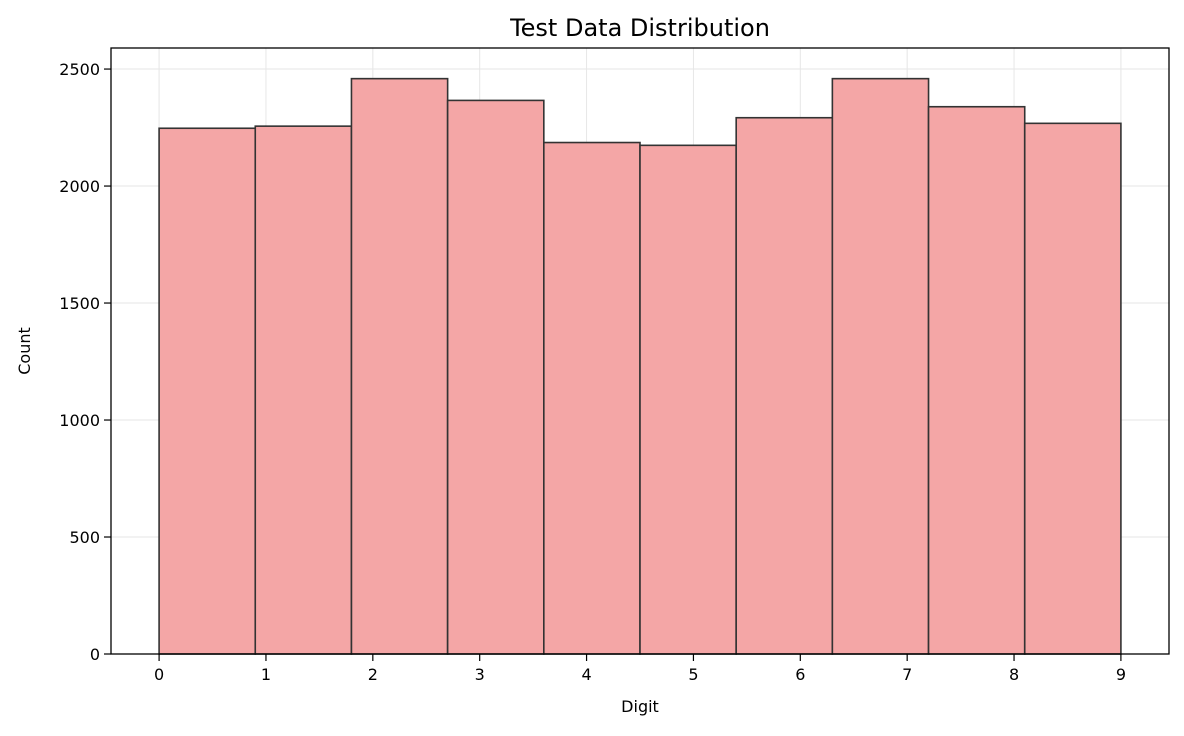  Describe the element at coordinates (79, 69) in the screenshot. I see `y-tick-label-5: 2500` at that location.